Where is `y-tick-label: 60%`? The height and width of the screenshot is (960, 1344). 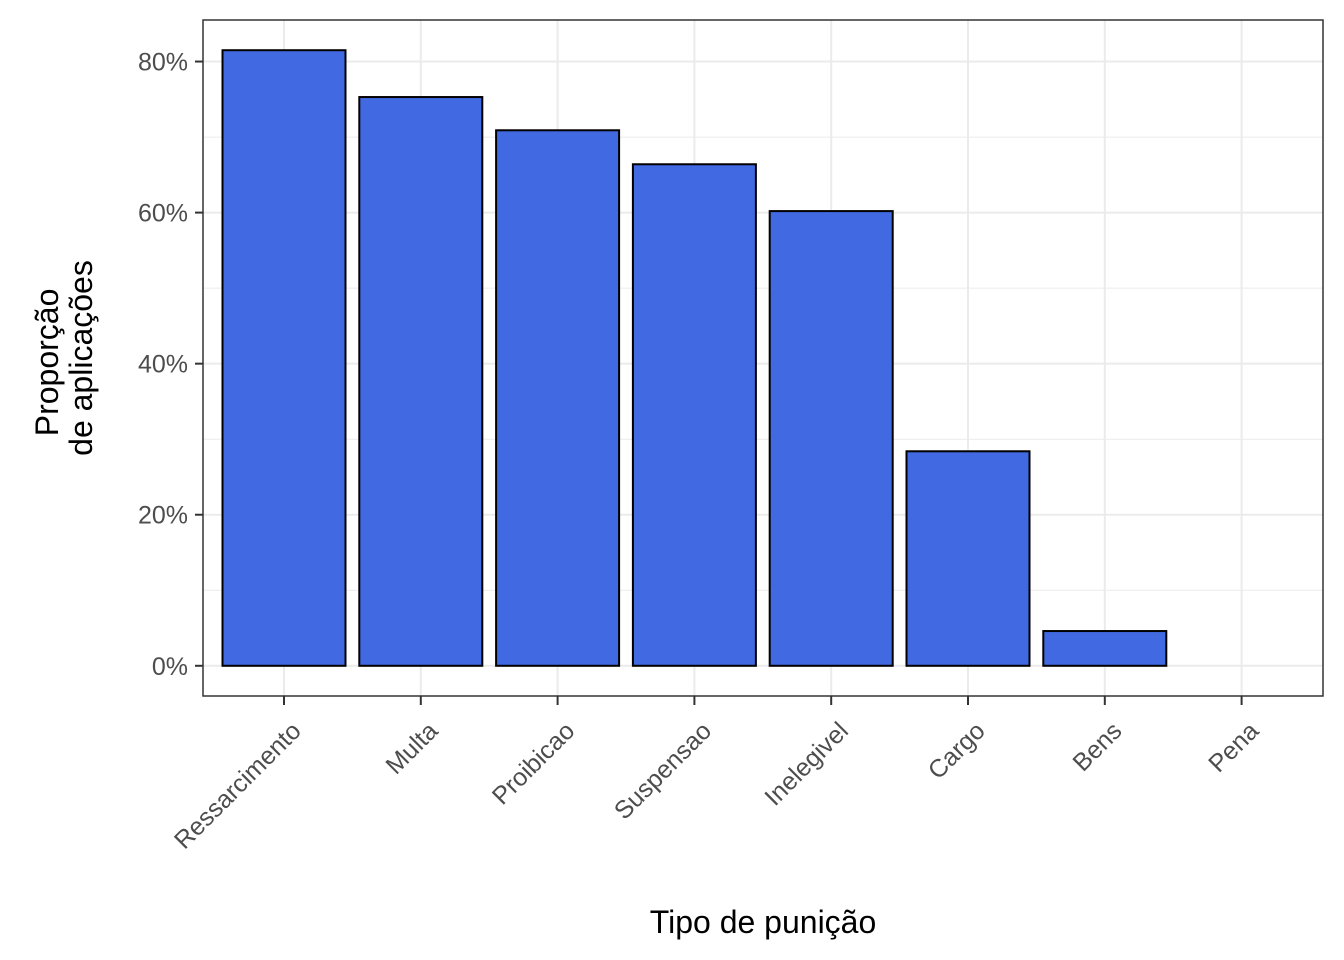
y-tick-label: 60% is located at coordinates (163, 214).